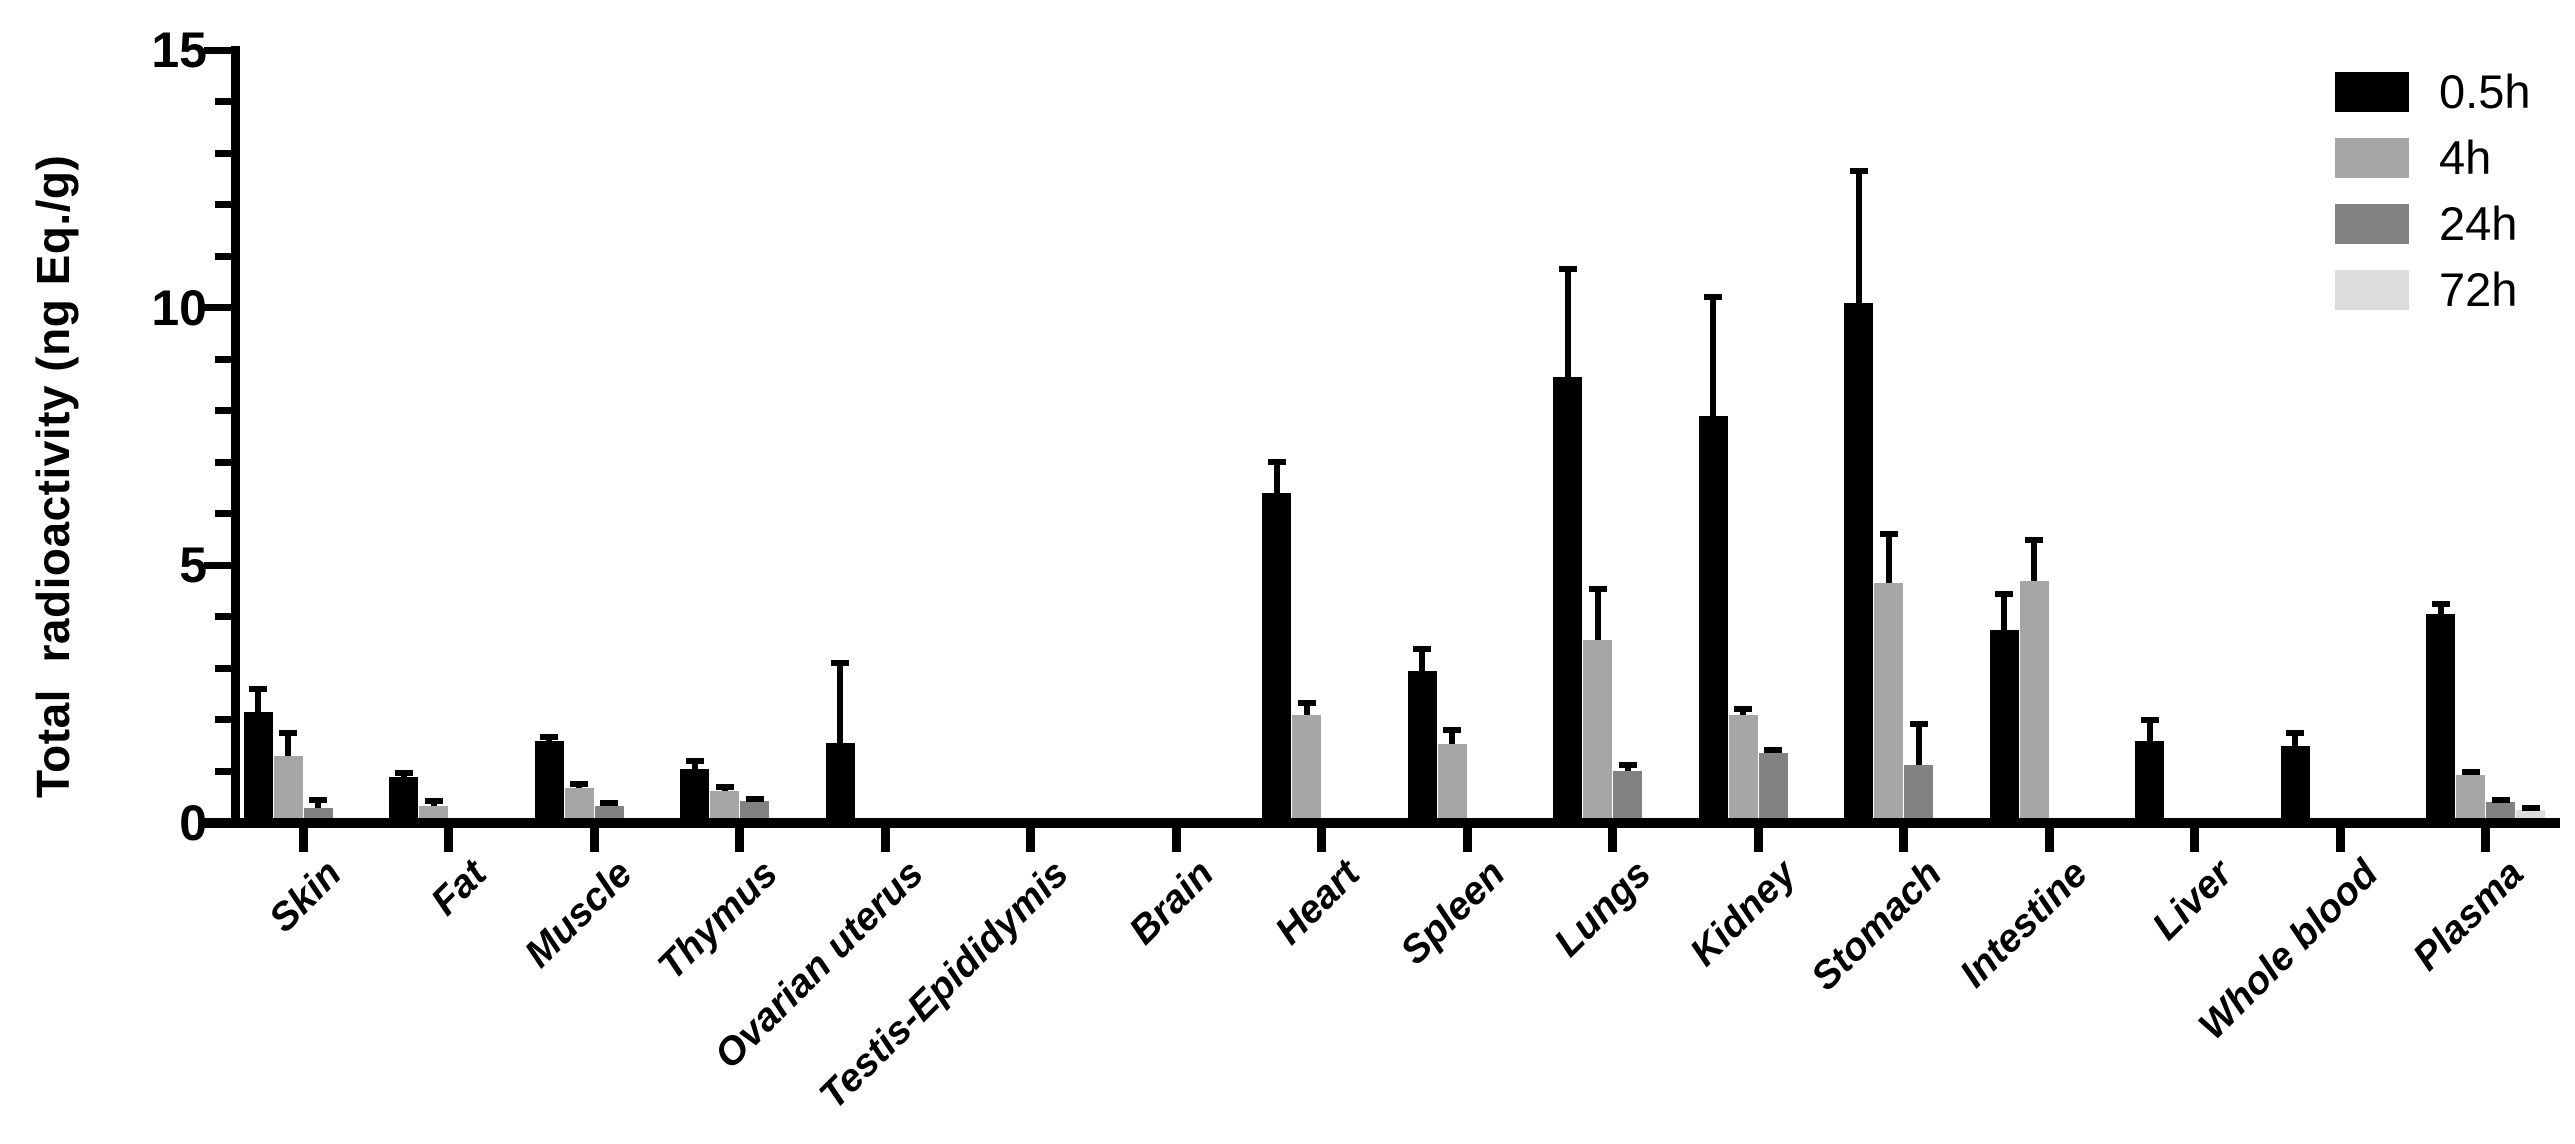  What do you see at coordinates (2372, 92) in the screenshot?
I see `legend-swatch-0.5h` at bounding box center [2372, 92].